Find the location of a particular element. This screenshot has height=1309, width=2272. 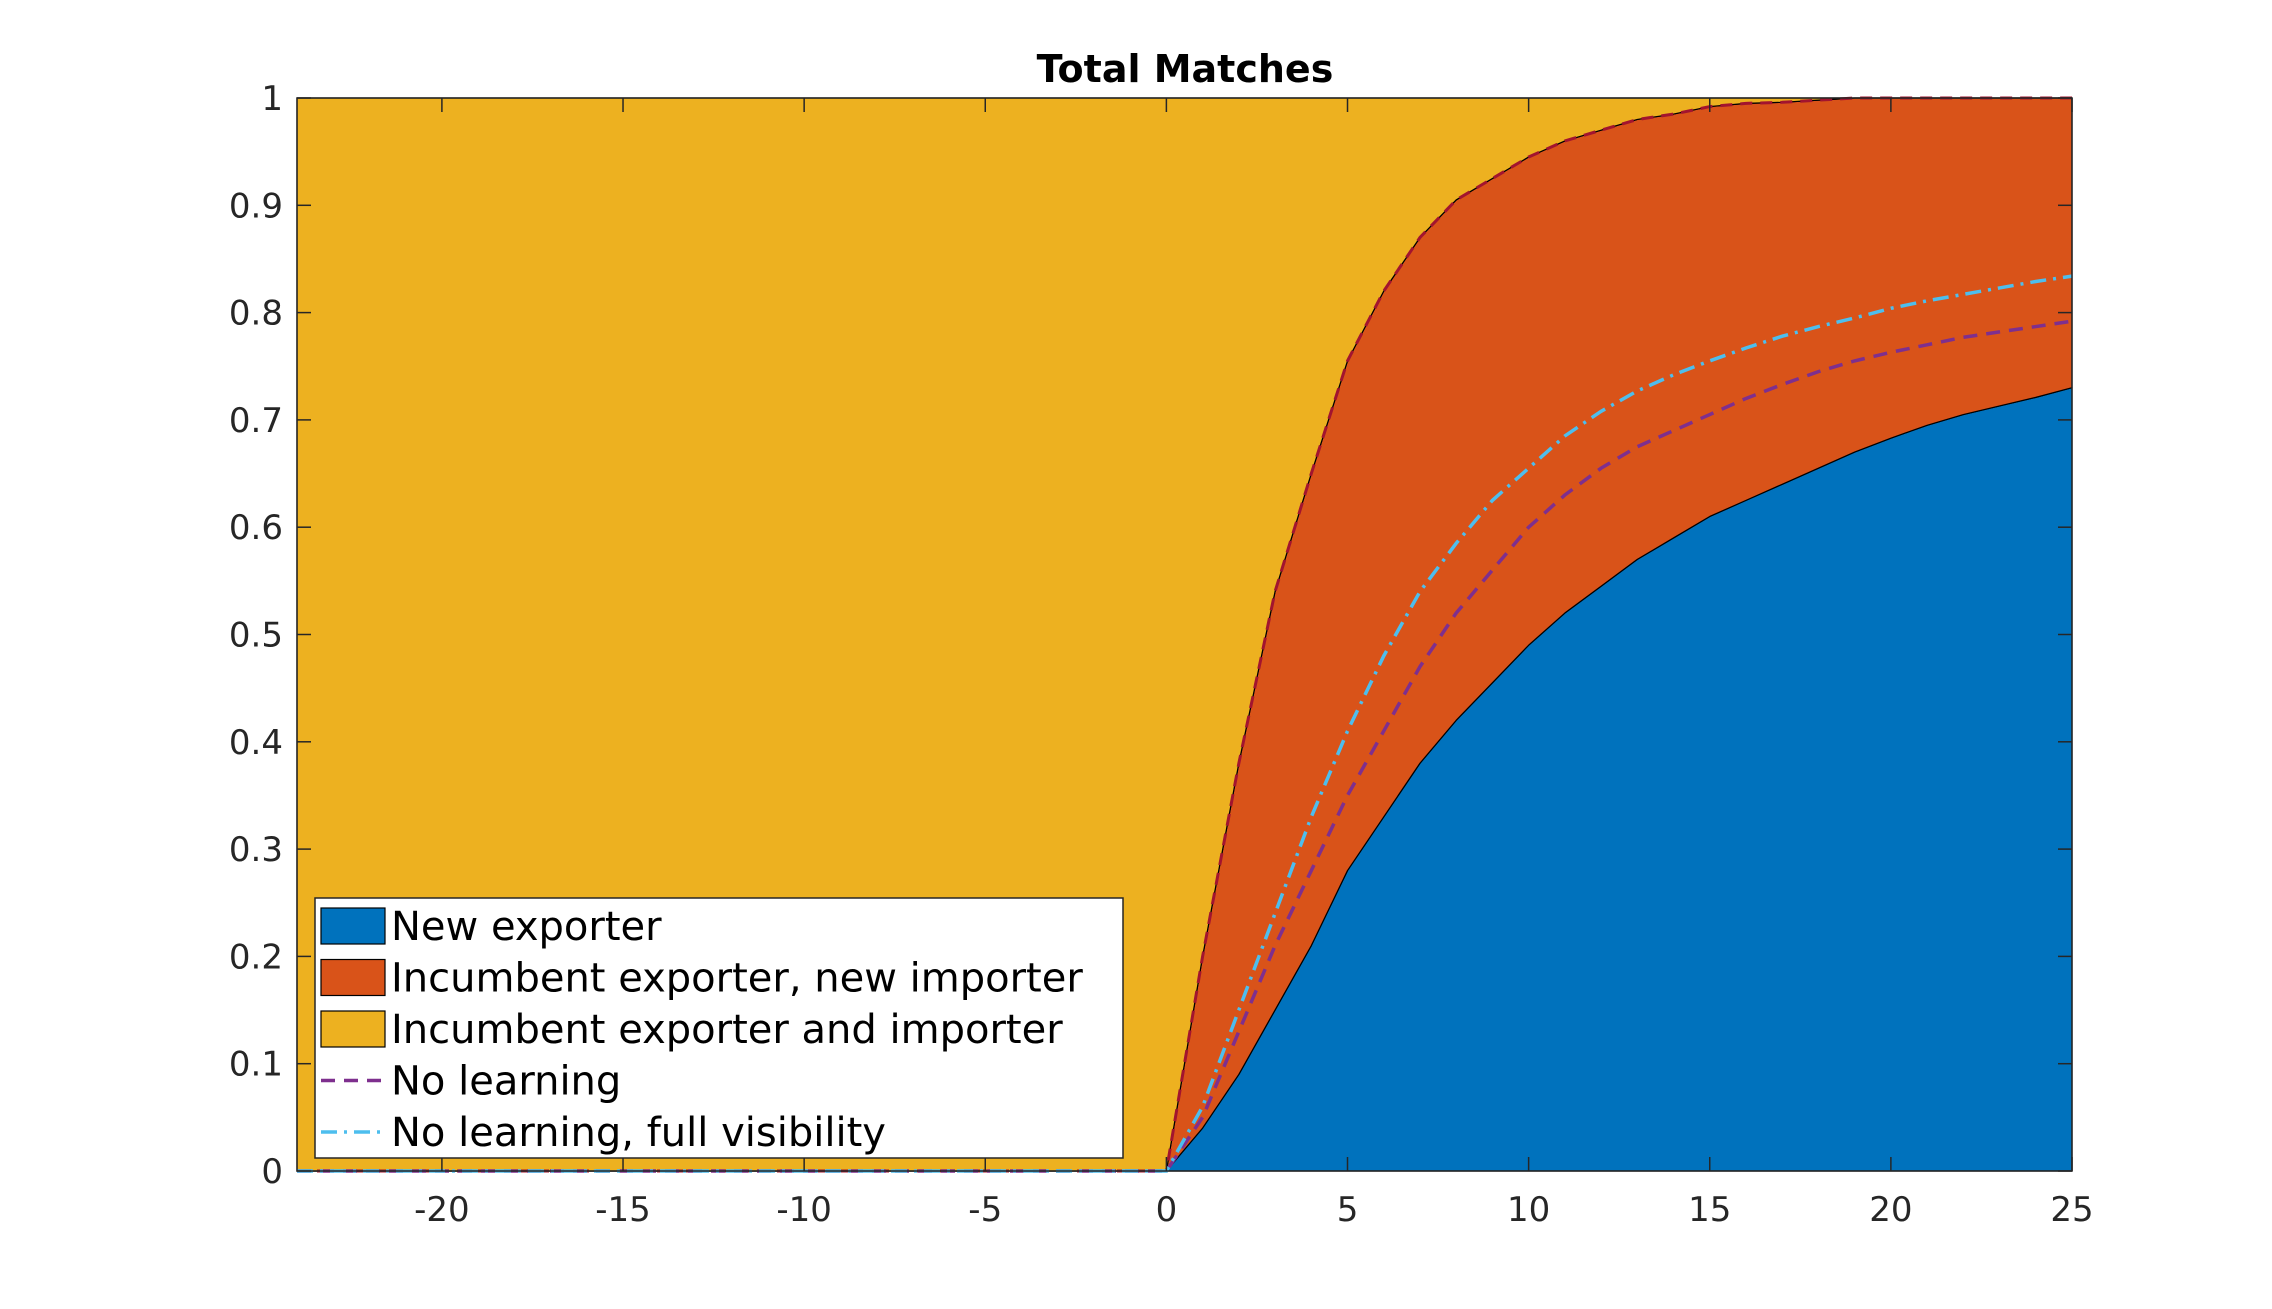

x-tick-label: -15 is located at coordinates (623, 1210).